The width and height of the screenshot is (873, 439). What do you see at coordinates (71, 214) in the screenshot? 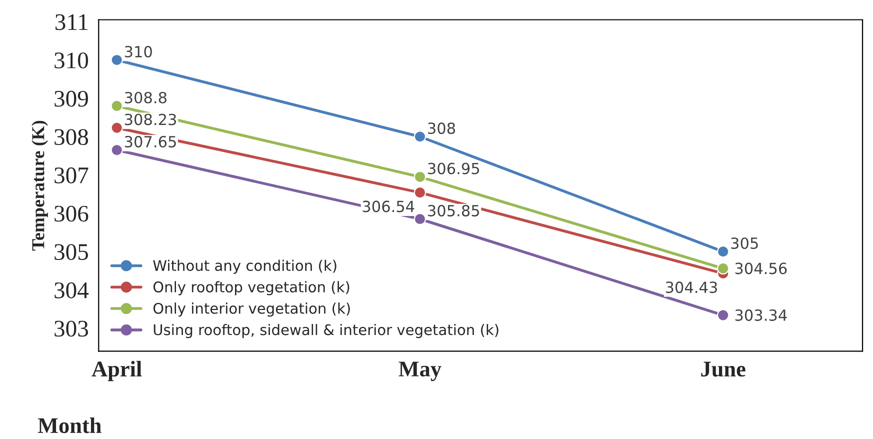
I see `y-tick-label: 306` at bounding box center [71, 214].